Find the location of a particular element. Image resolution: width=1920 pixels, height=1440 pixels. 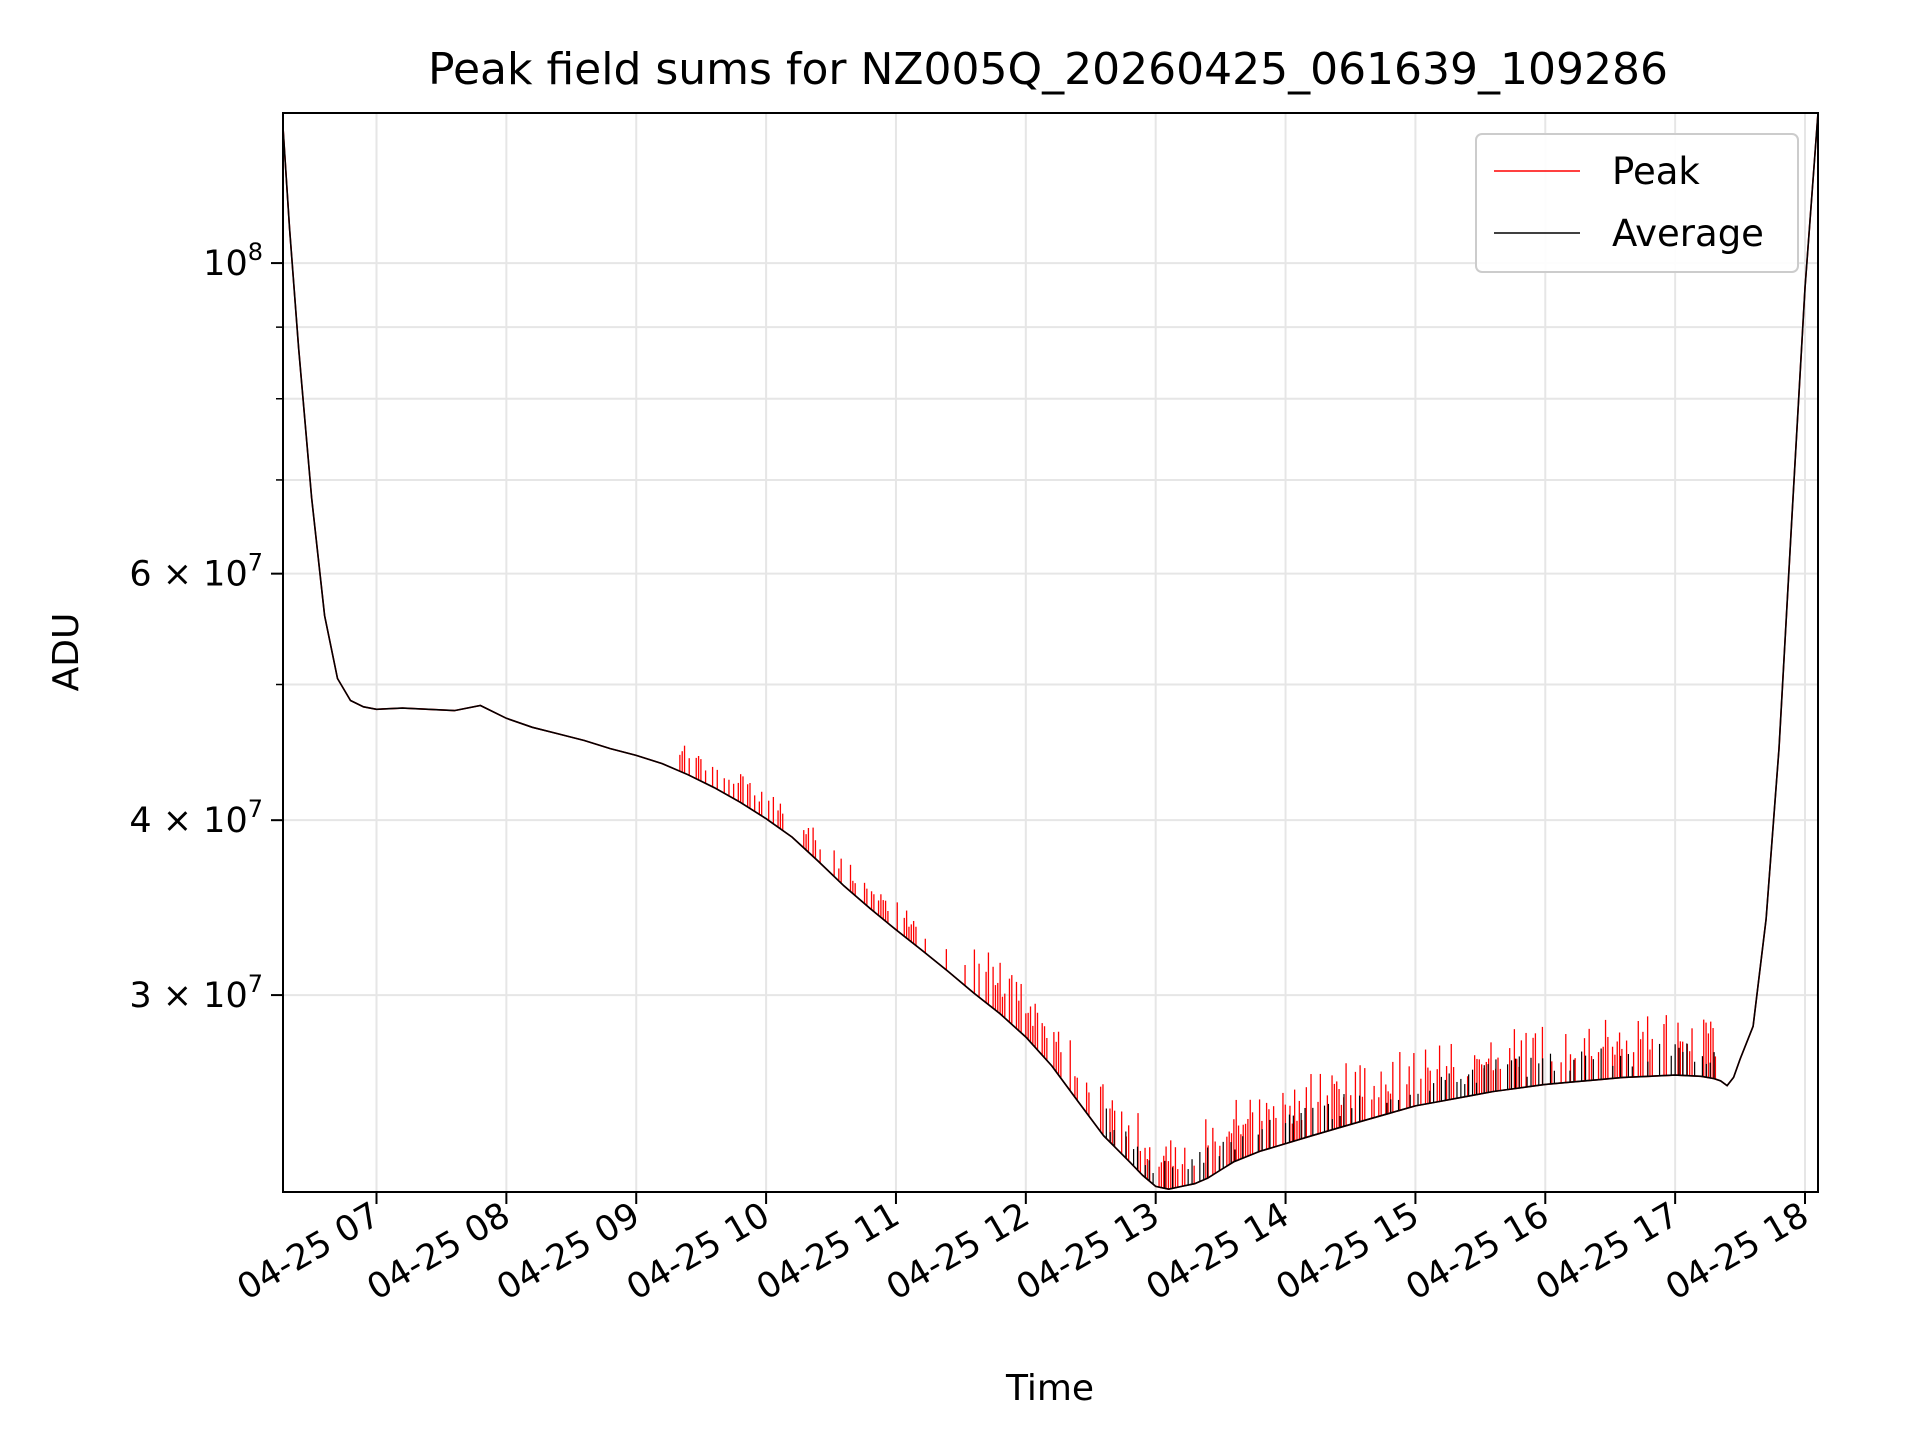

y-tick-label: 108 is located at coordinates (233, 261).